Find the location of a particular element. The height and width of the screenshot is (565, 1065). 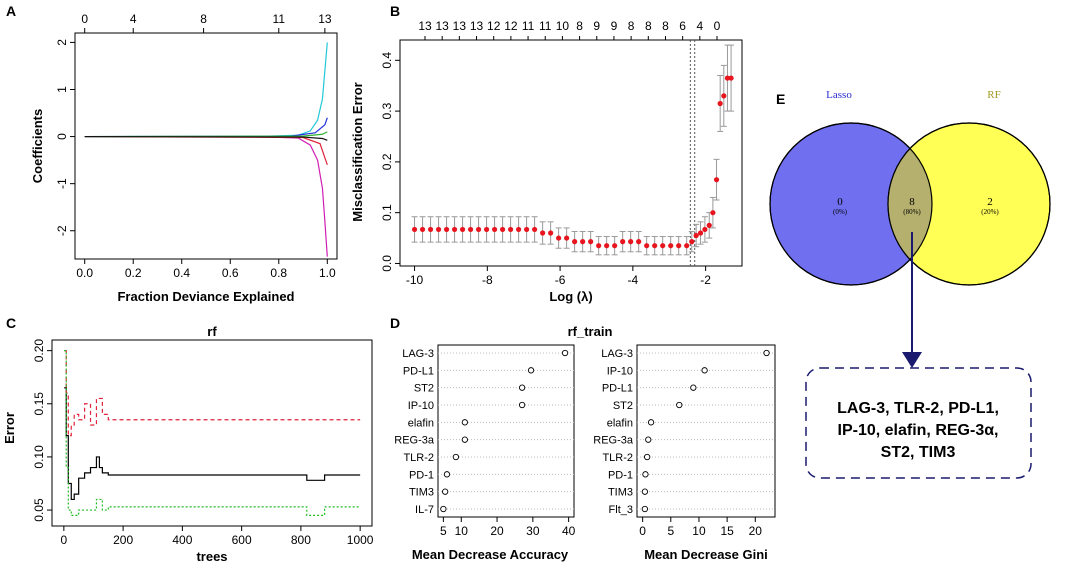

panel-b-x-tick-label: -10 is located at coordinates (415, 280).